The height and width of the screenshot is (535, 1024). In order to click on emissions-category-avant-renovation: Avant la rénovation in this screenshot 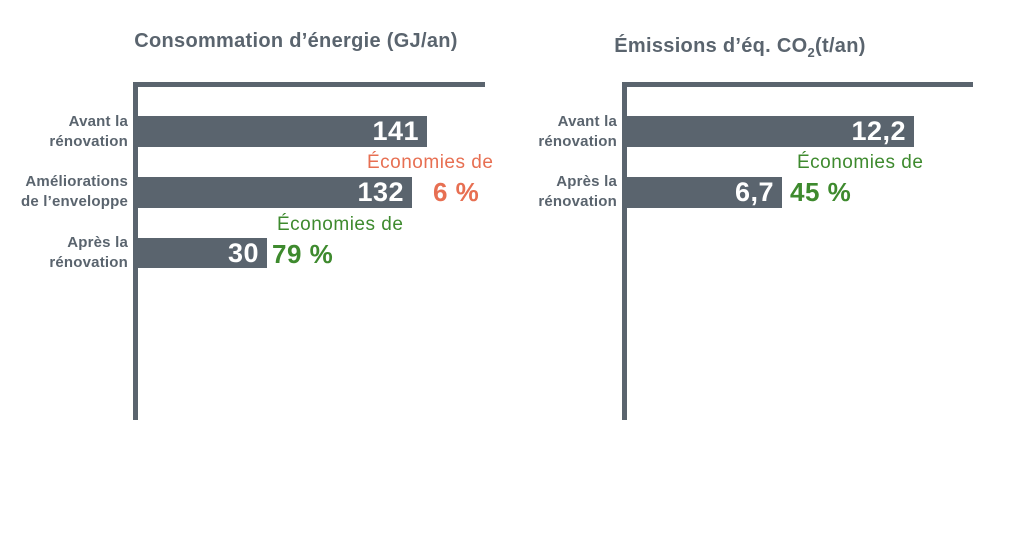, I will do `click(577, 131)`.